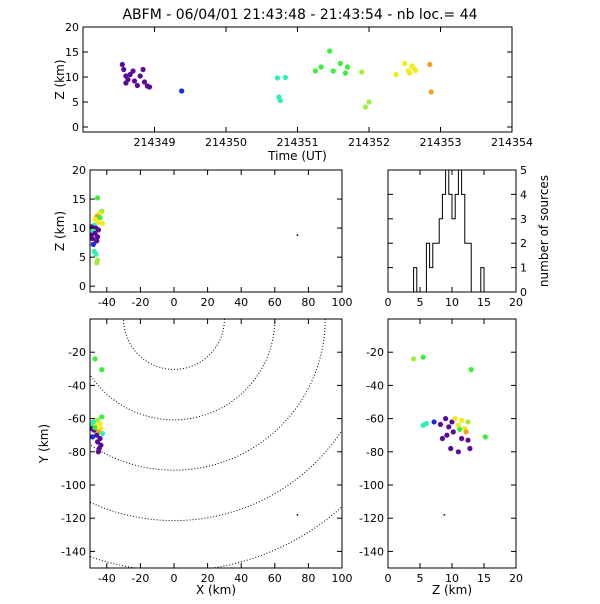  Describe the element at coordinates (342, 302) in the screenshot. I see `x-tick-label: 100` at that location.